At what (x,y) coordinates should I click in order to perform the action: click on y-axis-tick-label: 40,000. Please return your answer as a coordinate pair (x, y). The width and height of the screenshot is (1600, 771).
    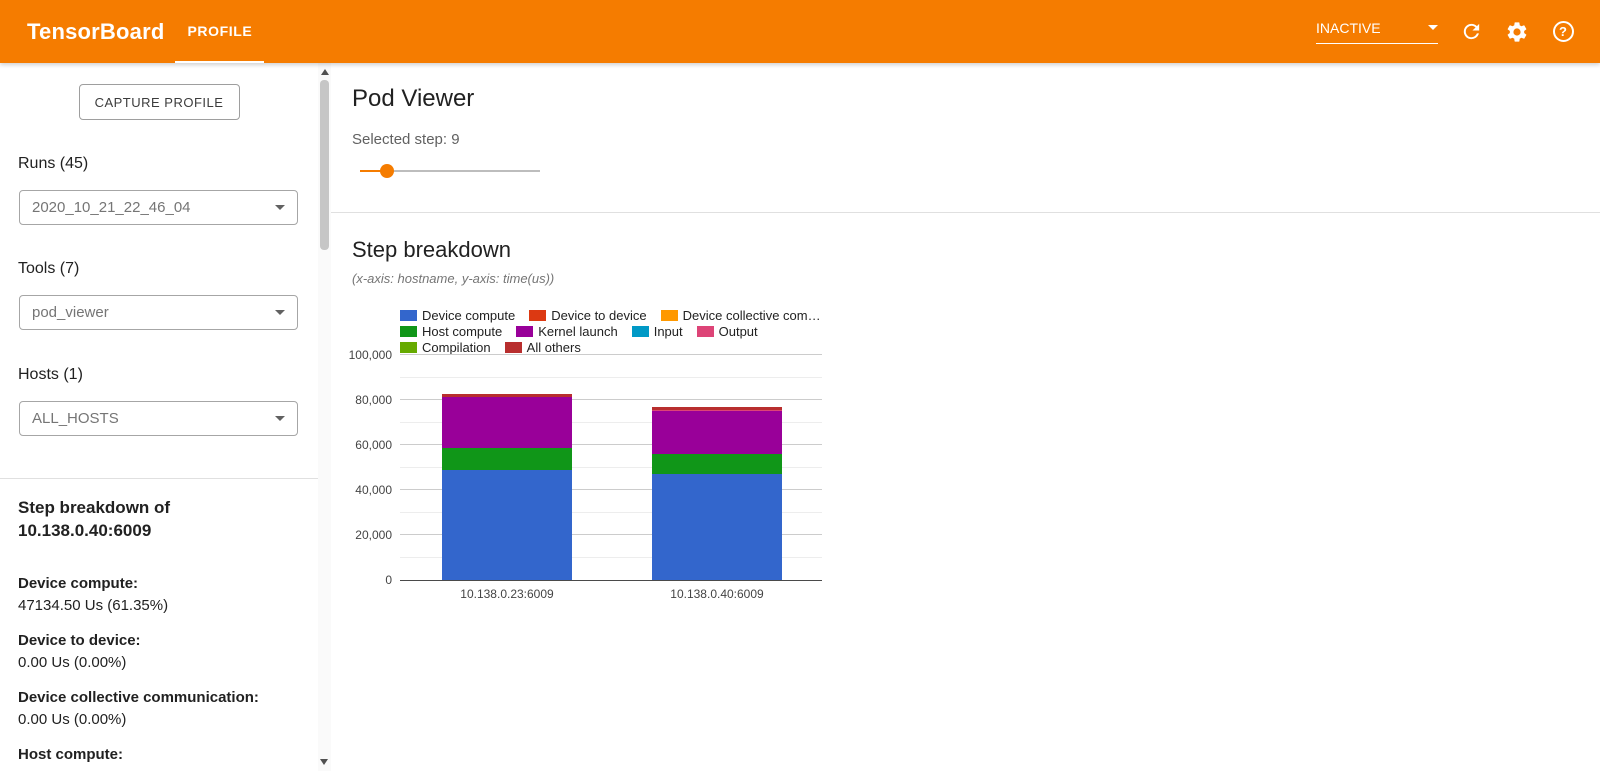
    Looking at the image, I should click on (373, 490).